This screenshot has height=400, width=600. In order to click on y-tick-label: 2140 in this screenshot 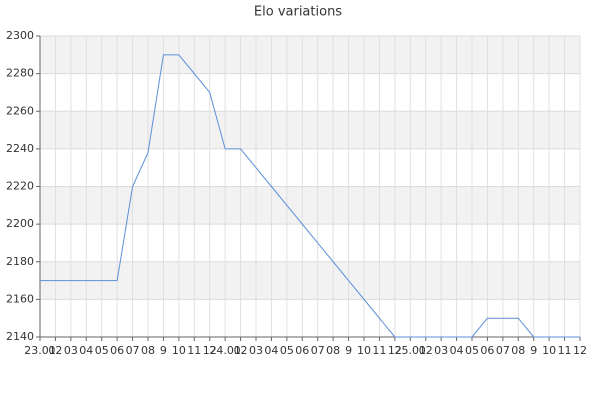, I will do `click(20, 336)`.